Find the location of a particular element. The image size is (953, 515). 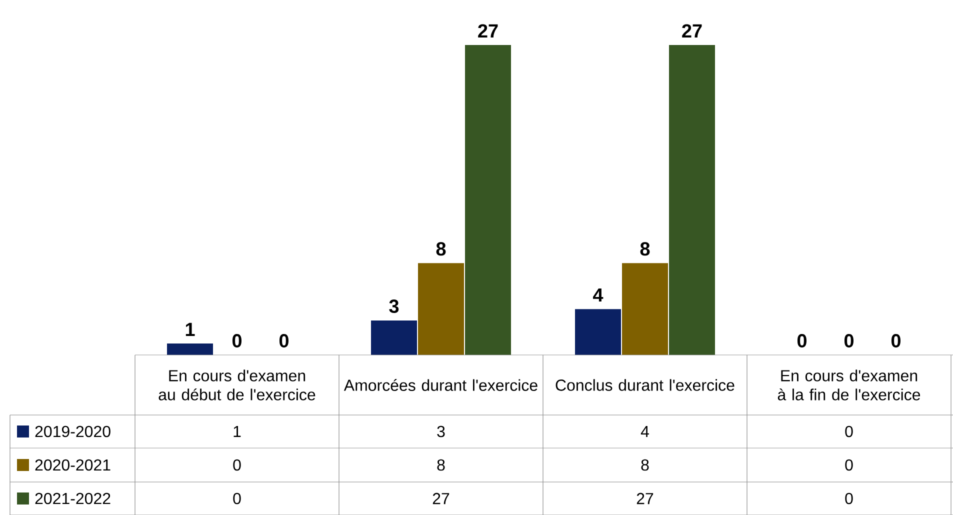

data-label: 4 is located at coordinates (644, 432).